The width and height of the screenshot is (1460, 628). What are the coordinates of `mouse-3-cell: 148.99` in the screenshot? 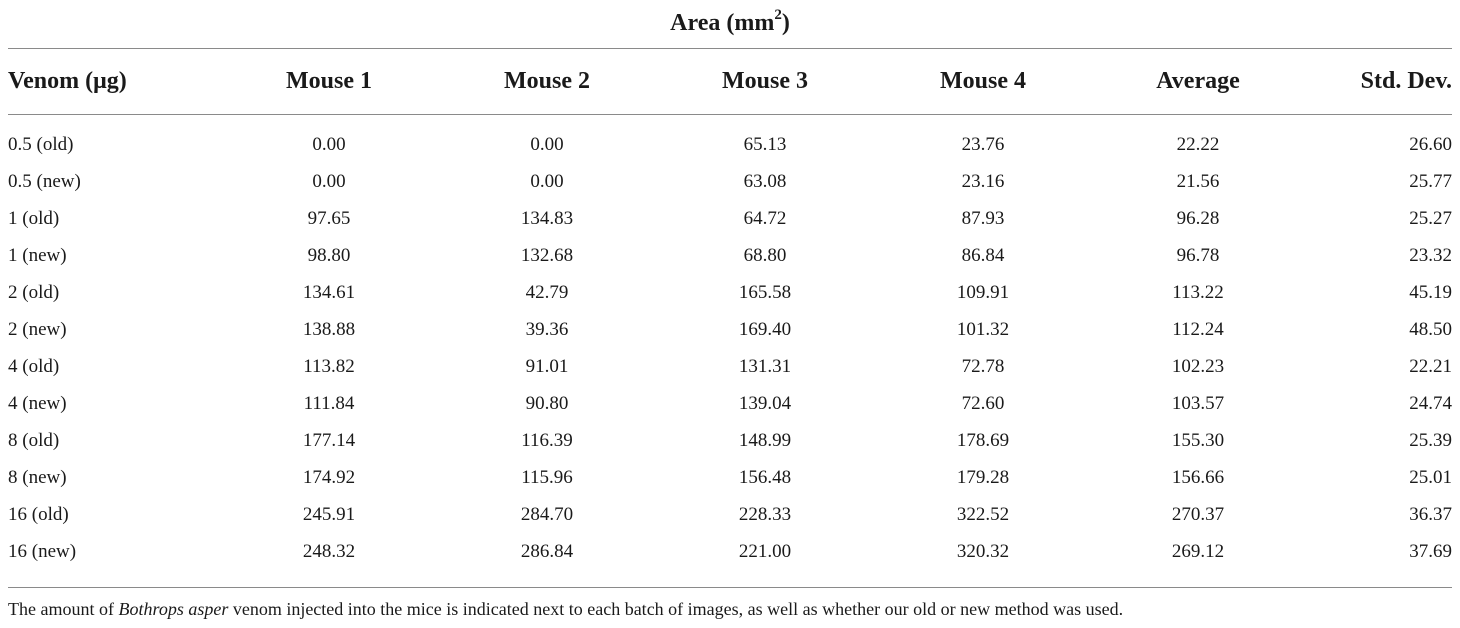 It's located at (765, 440).